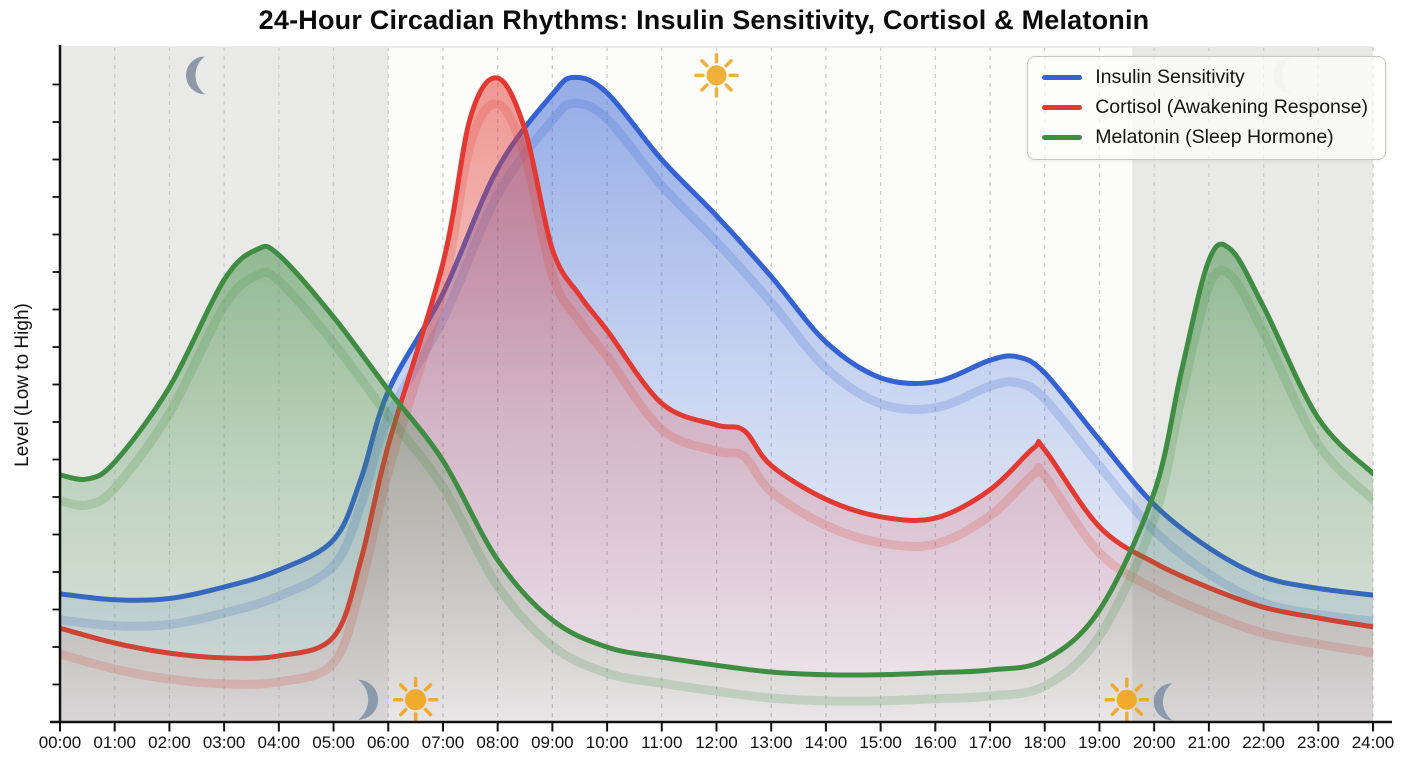 The width and height of the screenshot is (1408, 768). I want to click on x-tick-label: 23:00, so click(1318, 742).